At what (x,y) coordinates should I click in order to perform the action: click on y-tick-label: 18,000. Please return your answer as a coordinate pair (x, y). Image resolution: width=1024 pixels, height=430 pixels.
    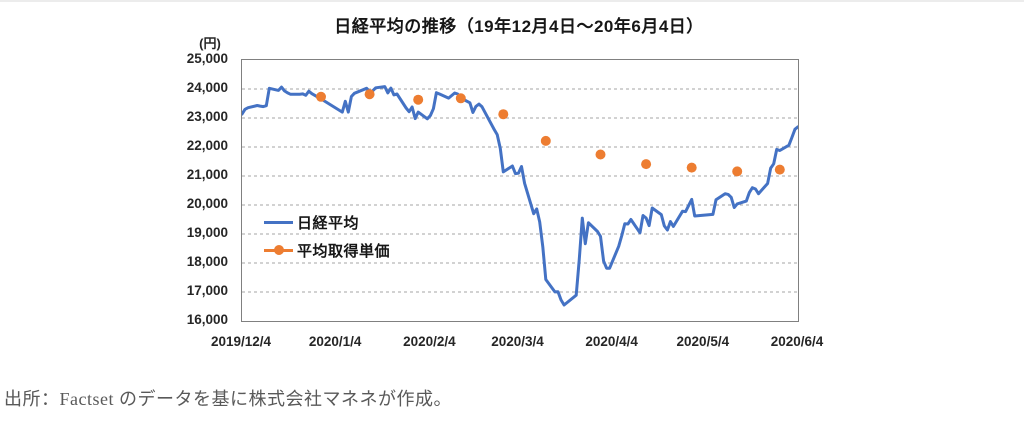
    Looking at the image, I should click on (207, 261).